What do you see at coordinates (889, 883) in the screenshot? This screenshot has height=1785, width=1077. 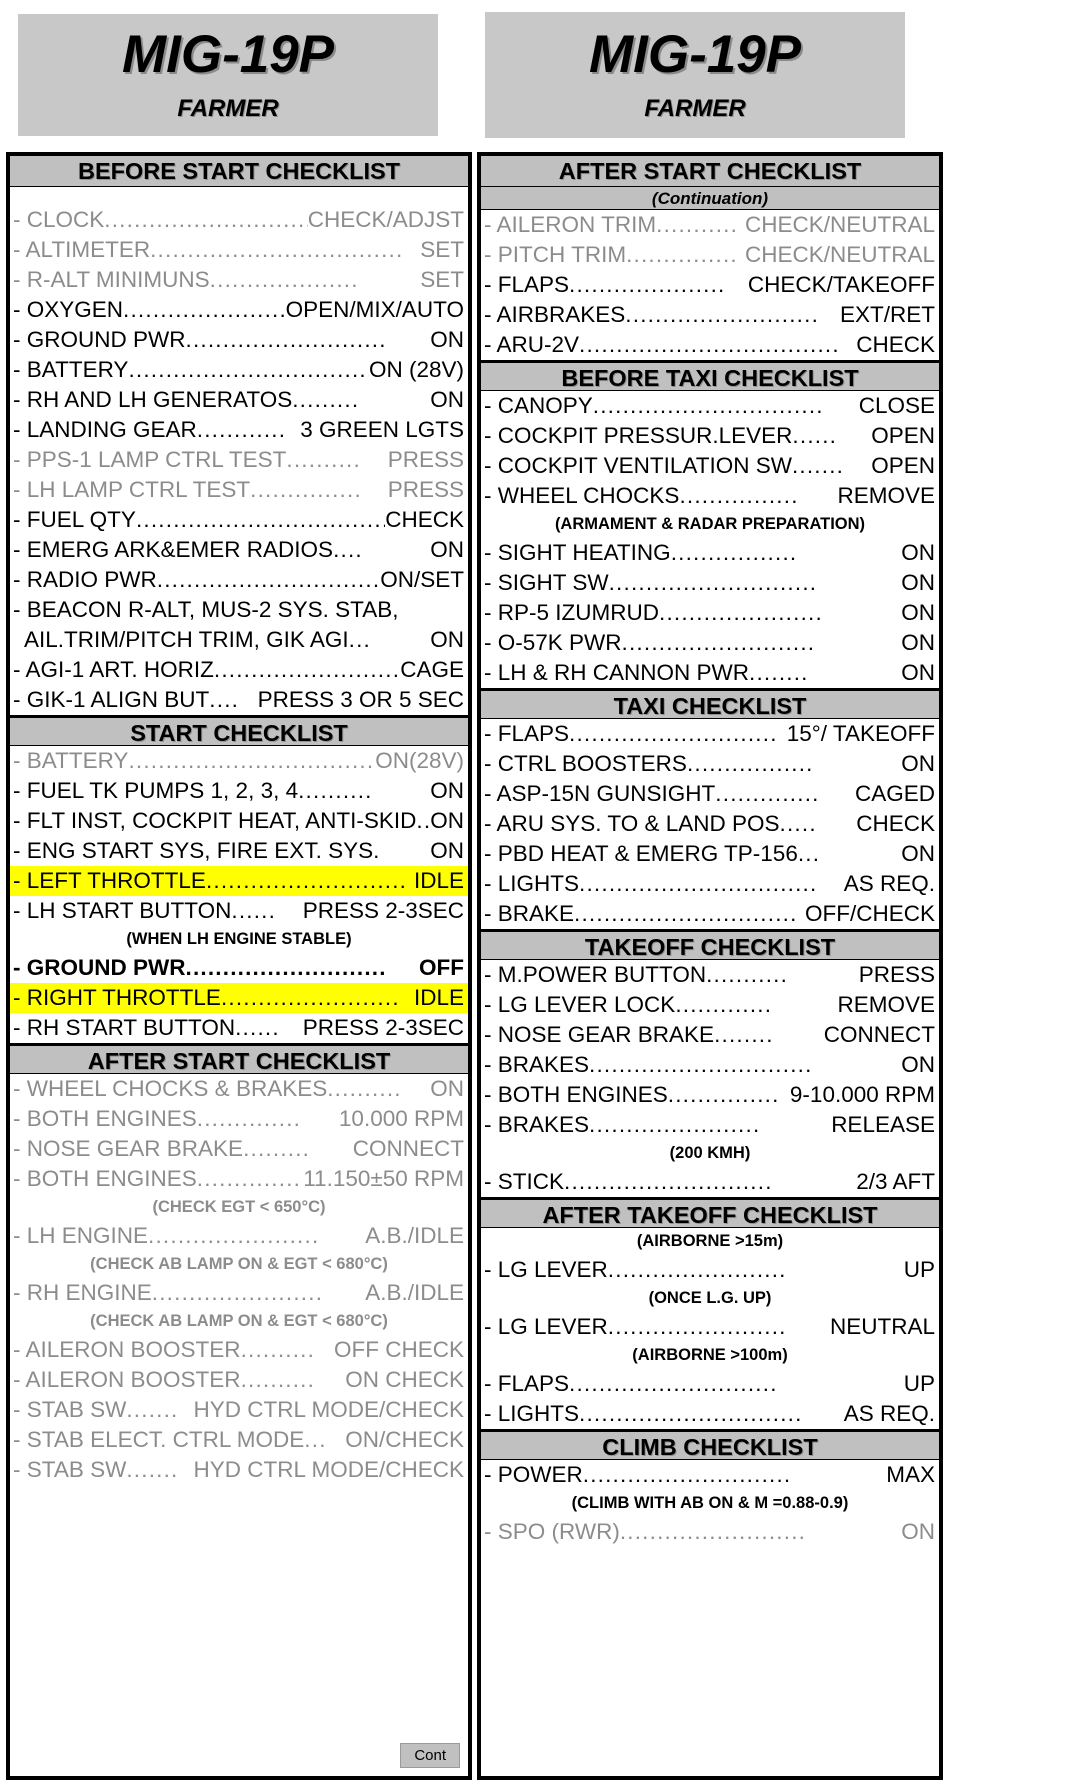 I see `checklist-item-value: AS REQ.` at bounding box center [889, 883].